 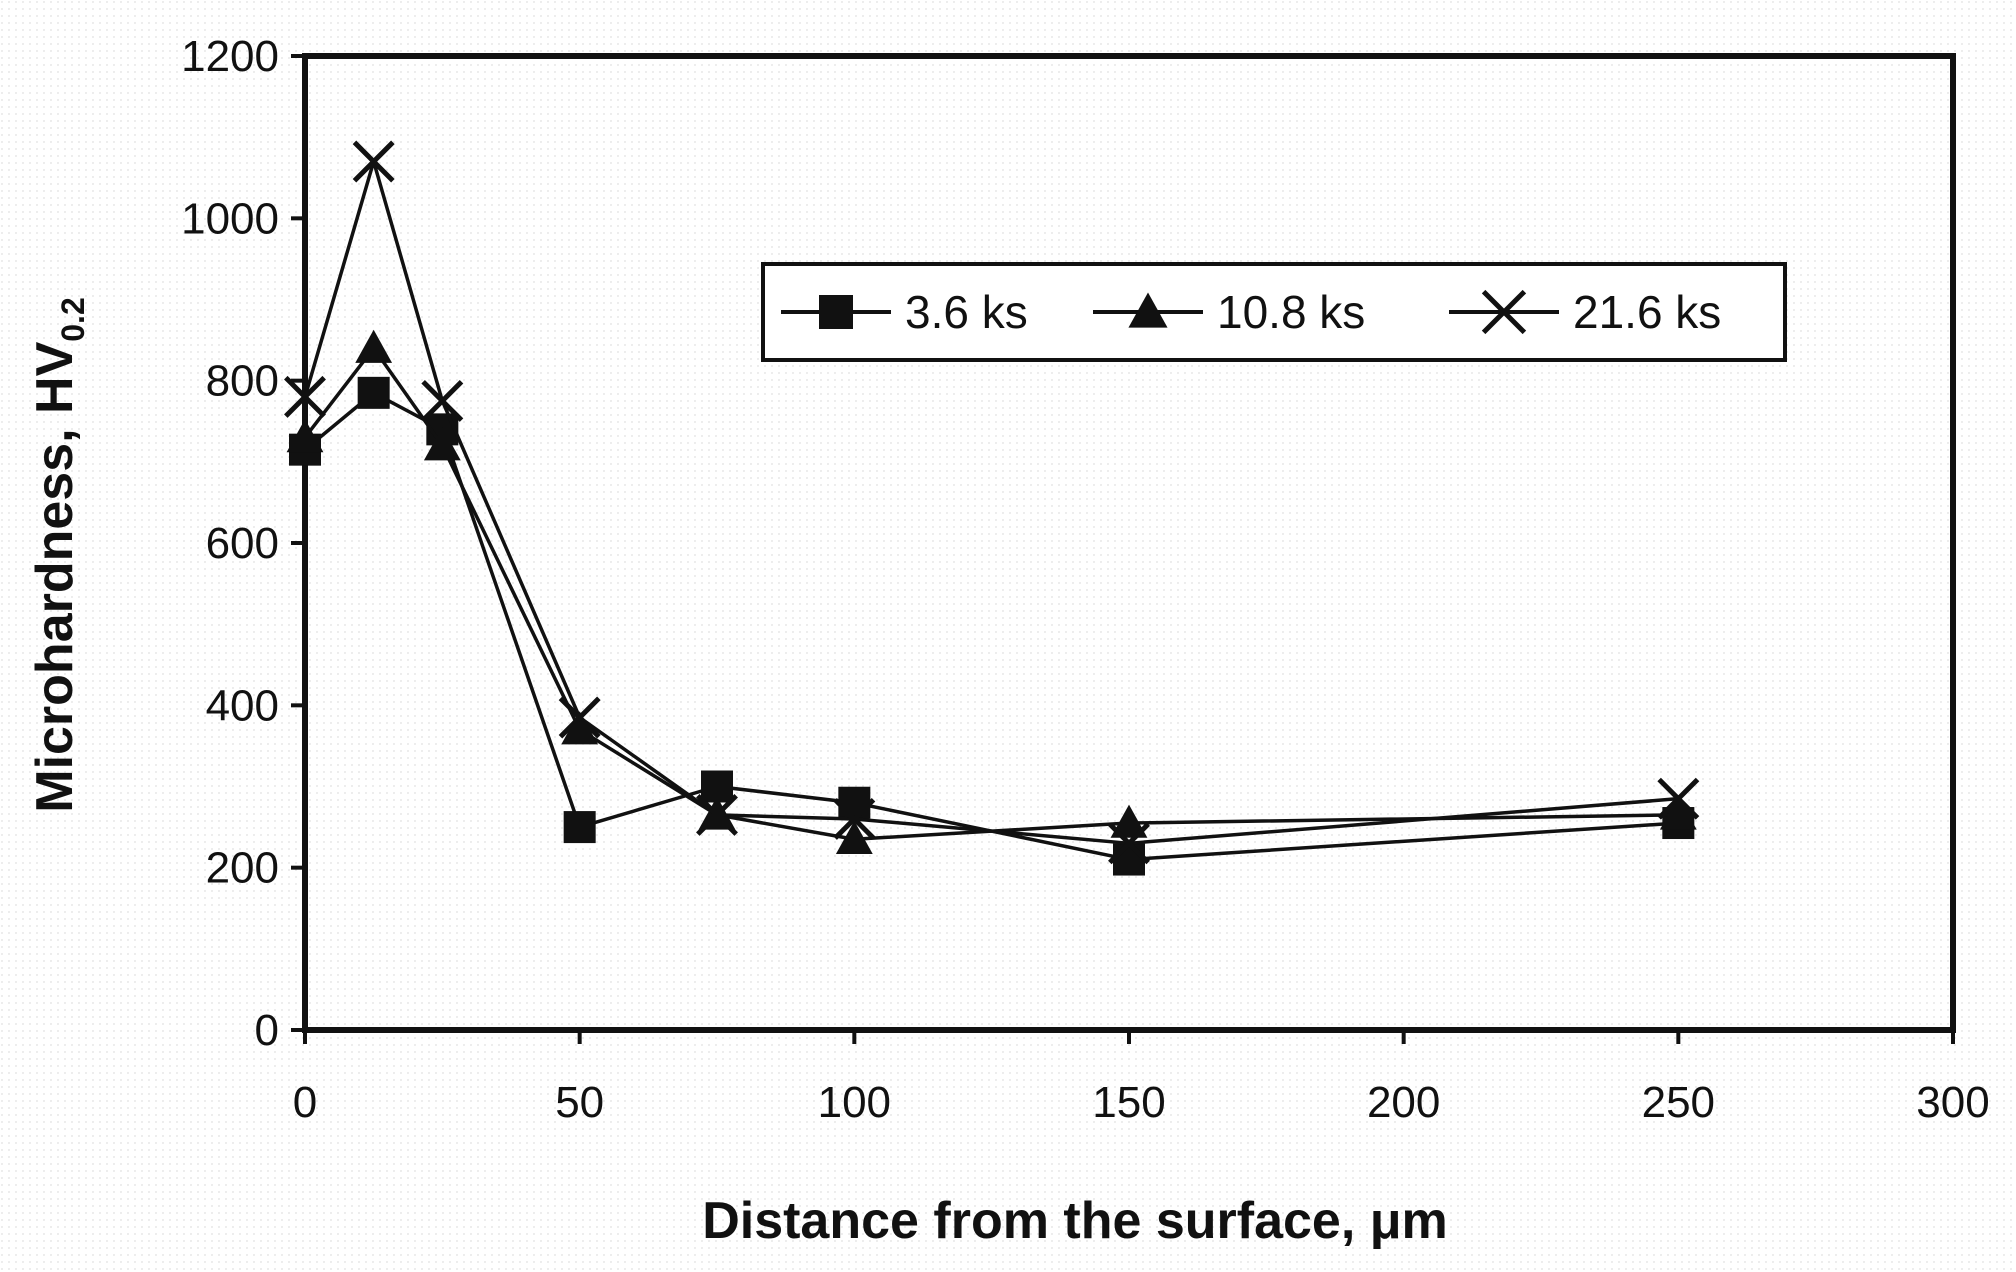 I want to click on y-axis-title: Microhardness, HV0.2, so click(x=58, y=555).